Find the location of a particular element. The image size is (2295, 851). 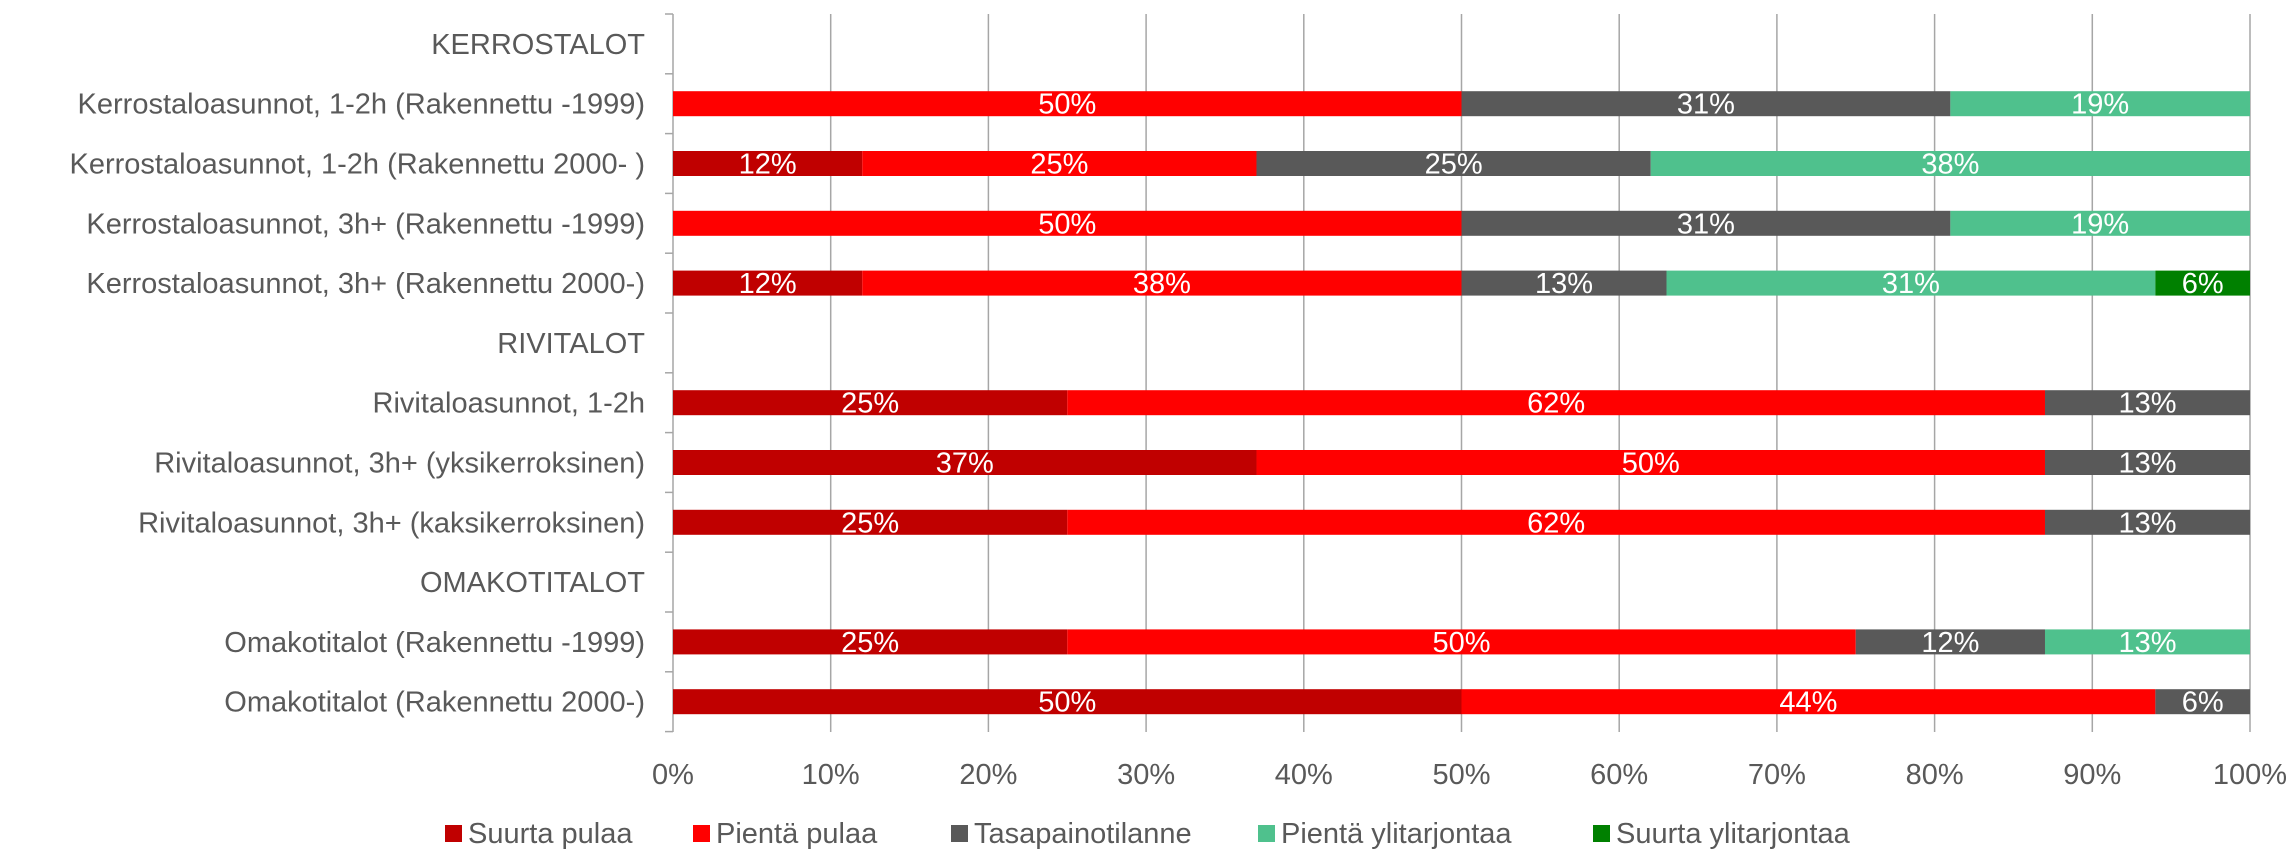

category-label: Rivitaloasunnot, 1-2h is located at coordinates (509, 404).